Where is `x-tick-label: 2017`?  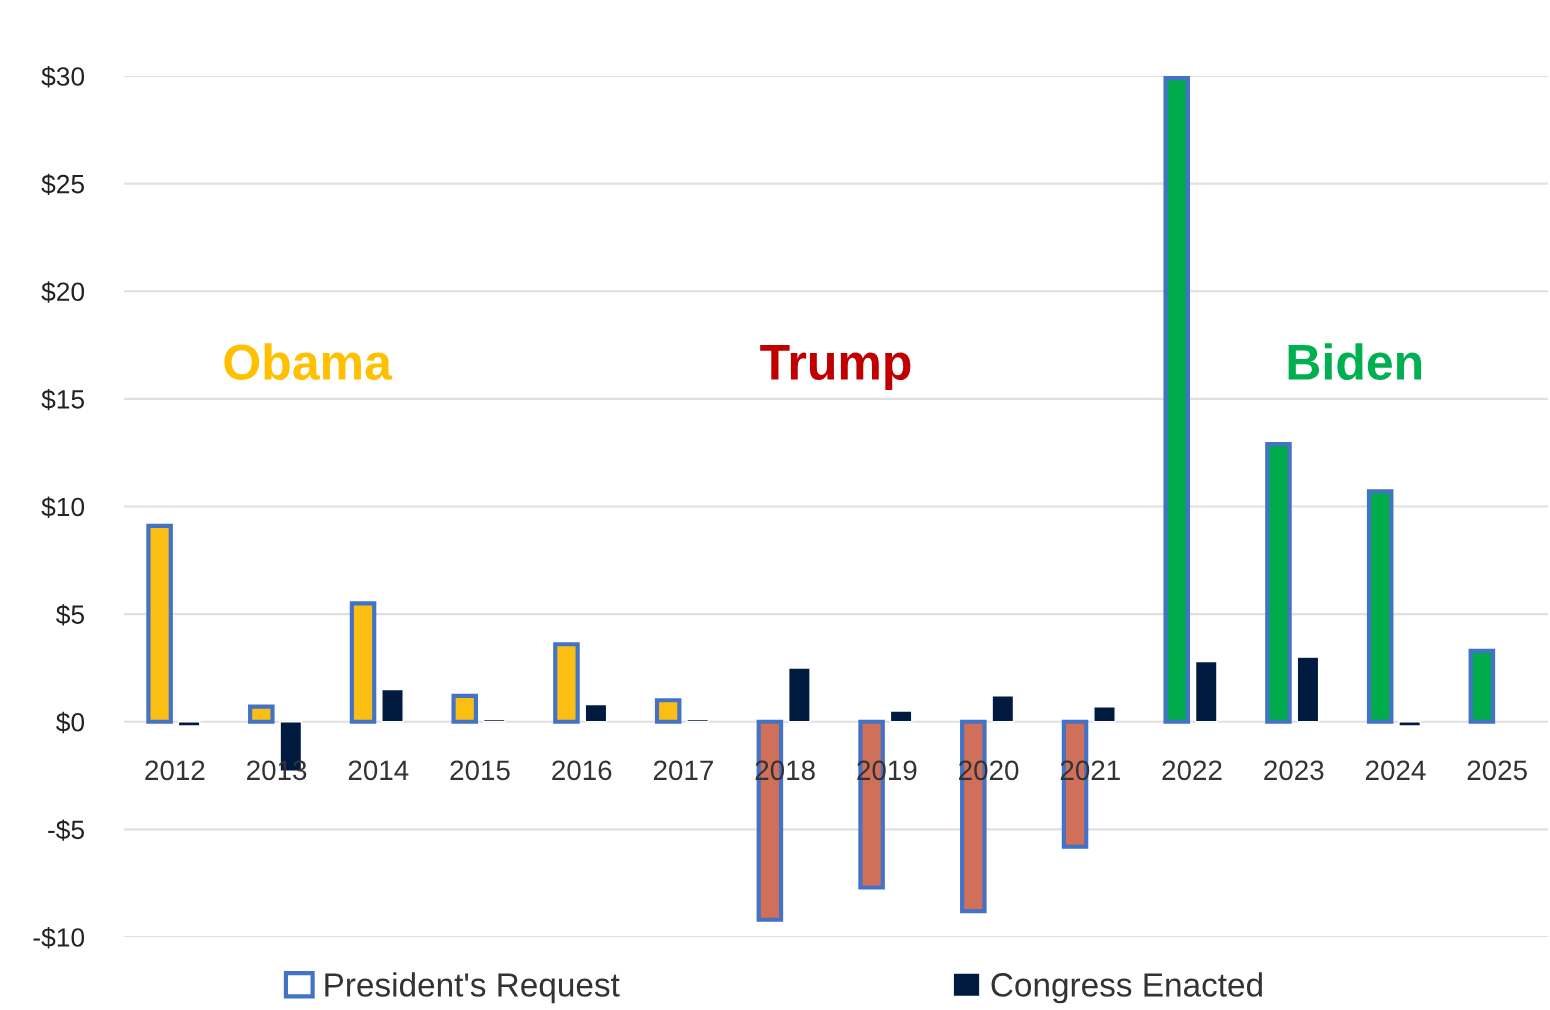
x-tick-label: 2017 is located at coordinates (683, 770).